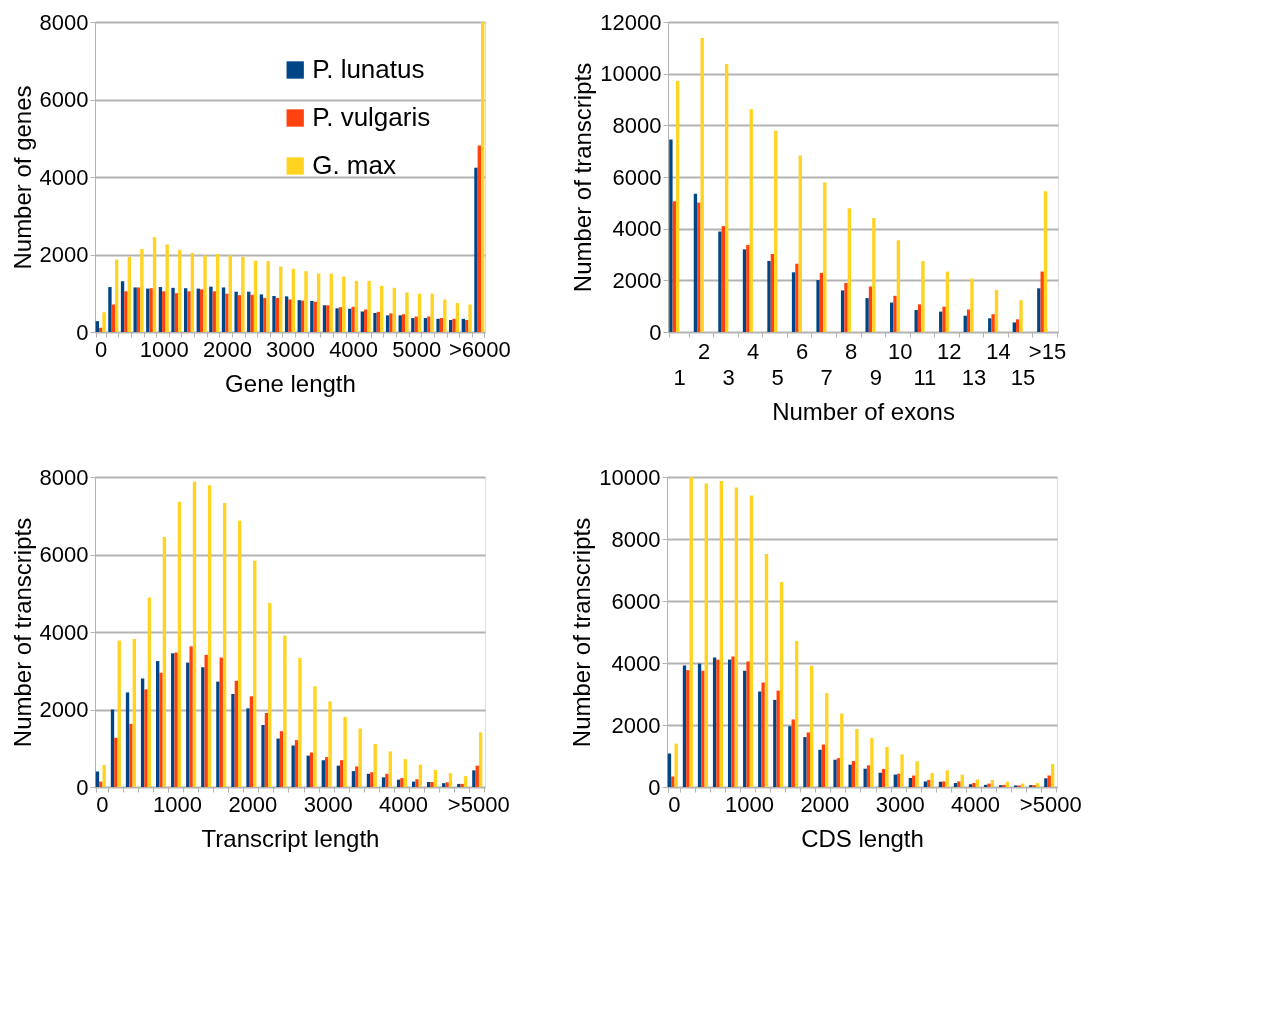 The image size is (1275, 1013). What do you see at coordinates (417, 349) in the screenshot?
I see `x-tick-label: 5000` at bounding box center [417, 349].